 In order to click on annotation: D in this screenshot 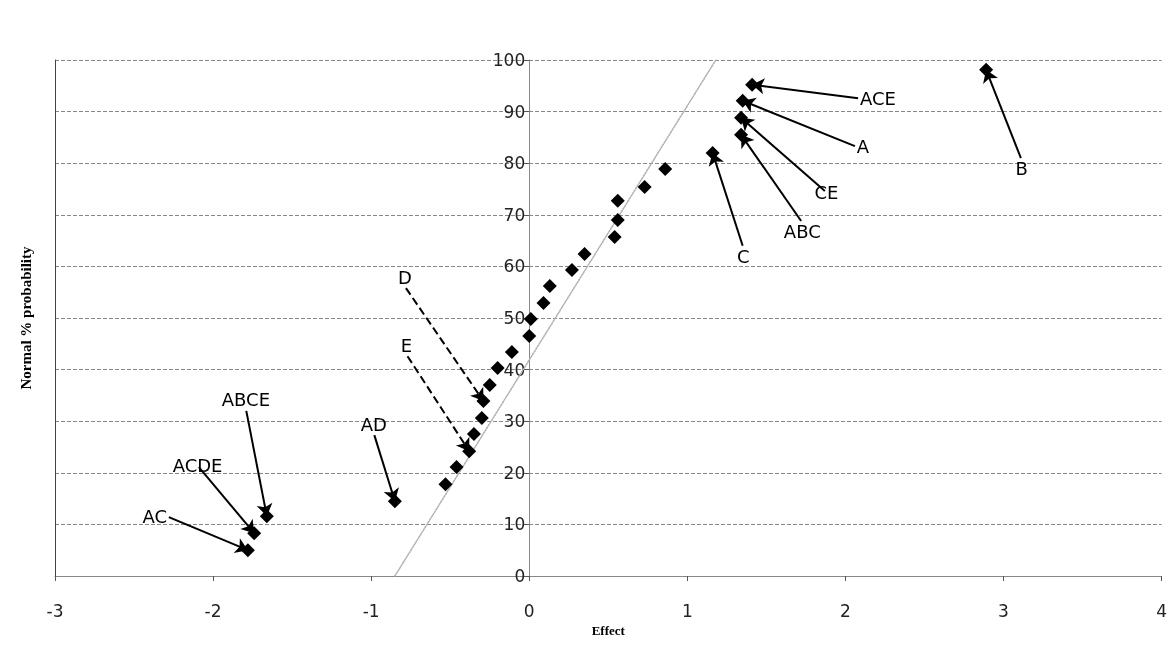, I will do `click(404, 277)`.